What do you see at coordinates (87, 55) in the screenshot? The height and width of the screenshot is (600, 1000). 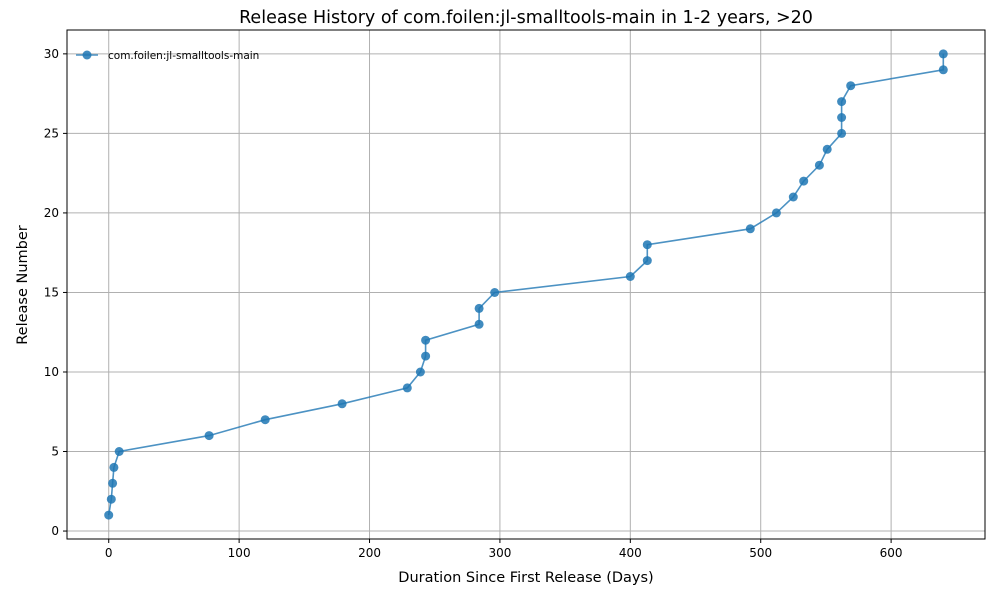 I see `legend-marker` at bounding box center [87, 55].